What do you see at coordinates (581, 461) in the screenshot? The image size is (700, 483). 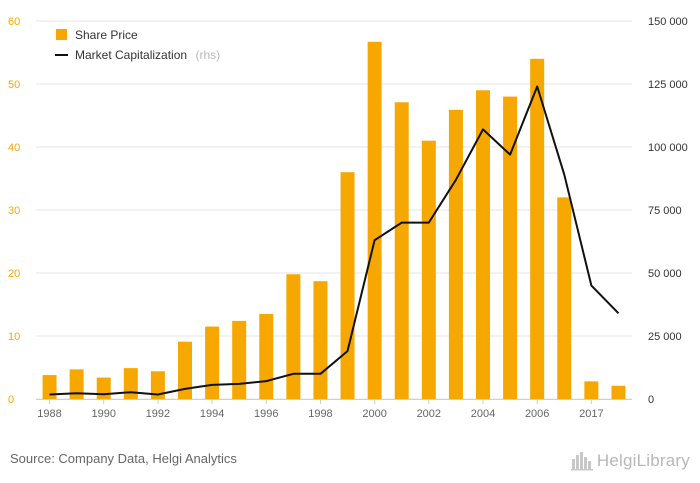 I see `city-skyline-icon` at bounding box center [581, 461].